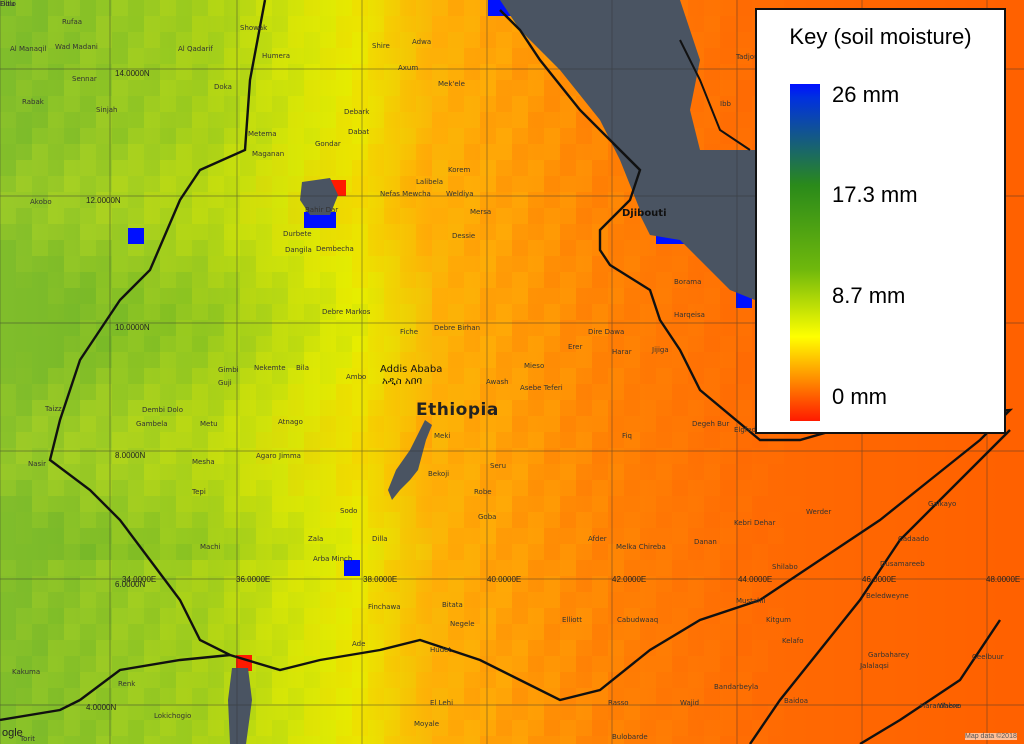 This screenshot has width=1024, height=744. I want to click on lon-label: 44.0000E, so click(755, 579).